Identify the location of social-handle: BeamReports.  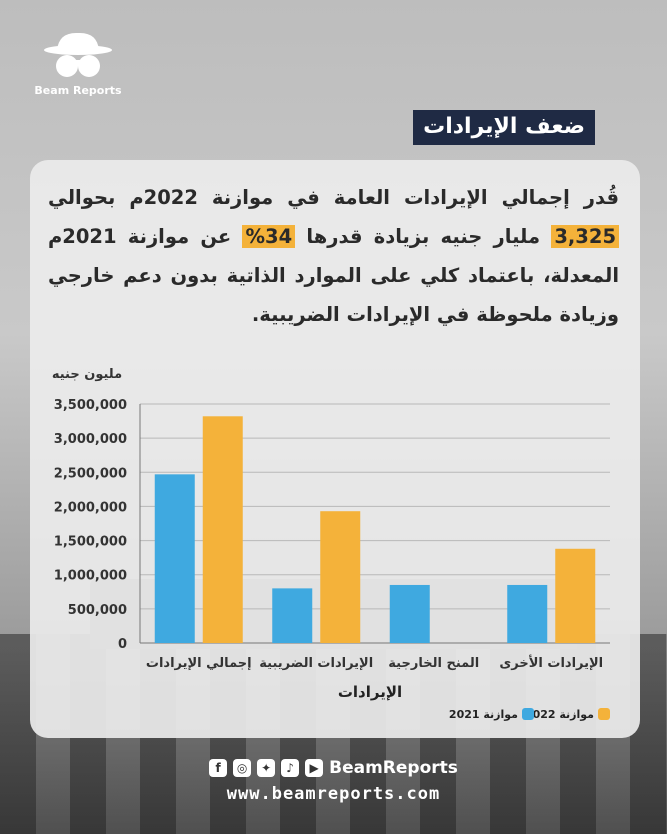
(393, 768).